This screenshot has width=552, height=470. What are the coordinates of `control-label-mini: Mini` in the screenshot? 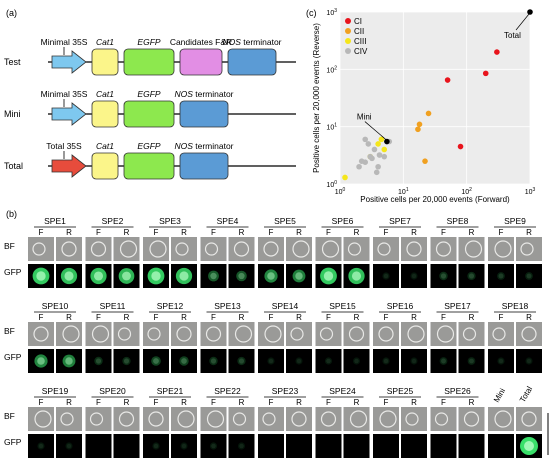 It's located at (499, 395).